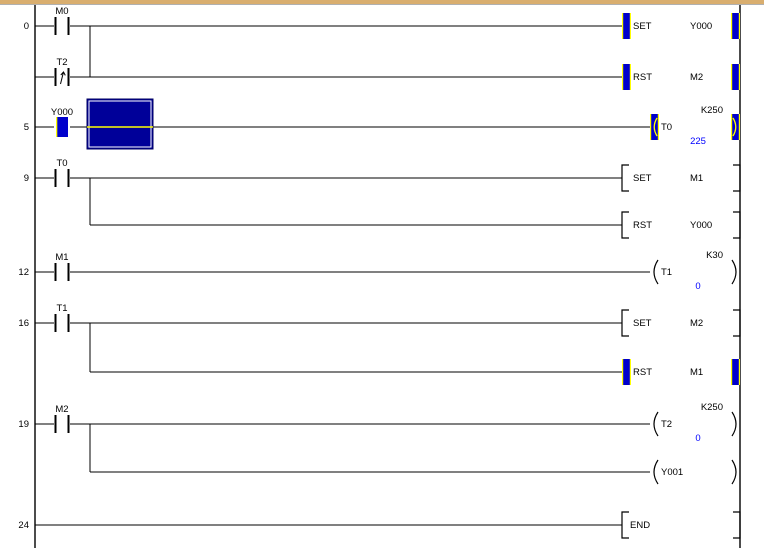 This screenshot has height=548, width=764. I want to click on contact-T1: T1, so click(328, 317).